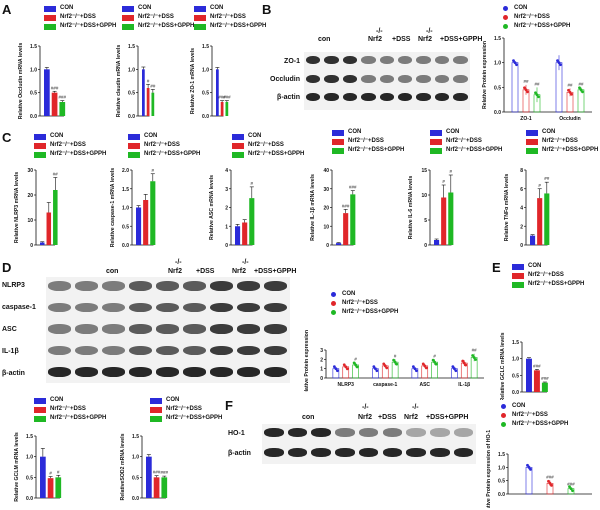 This screenshot has height=510, width=600. Describe the element at coordinates (526, 119) in the screenshot. I see `x-tick-label: ZO-1` at that location.